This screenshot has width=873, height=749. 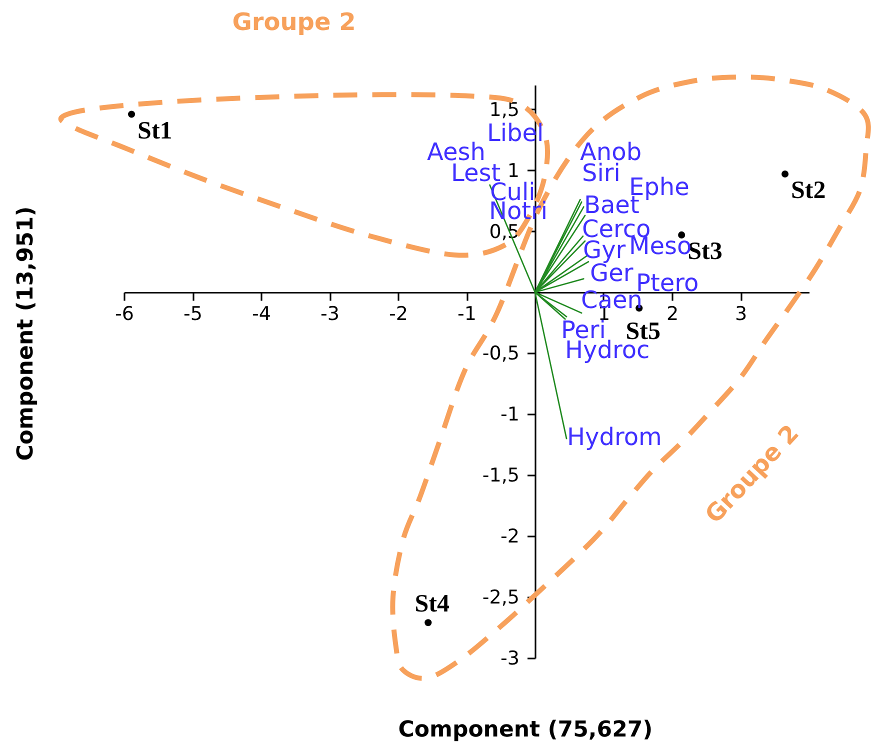 I want to click on y-tick-label: -0,5, so click(x=501, y=353).